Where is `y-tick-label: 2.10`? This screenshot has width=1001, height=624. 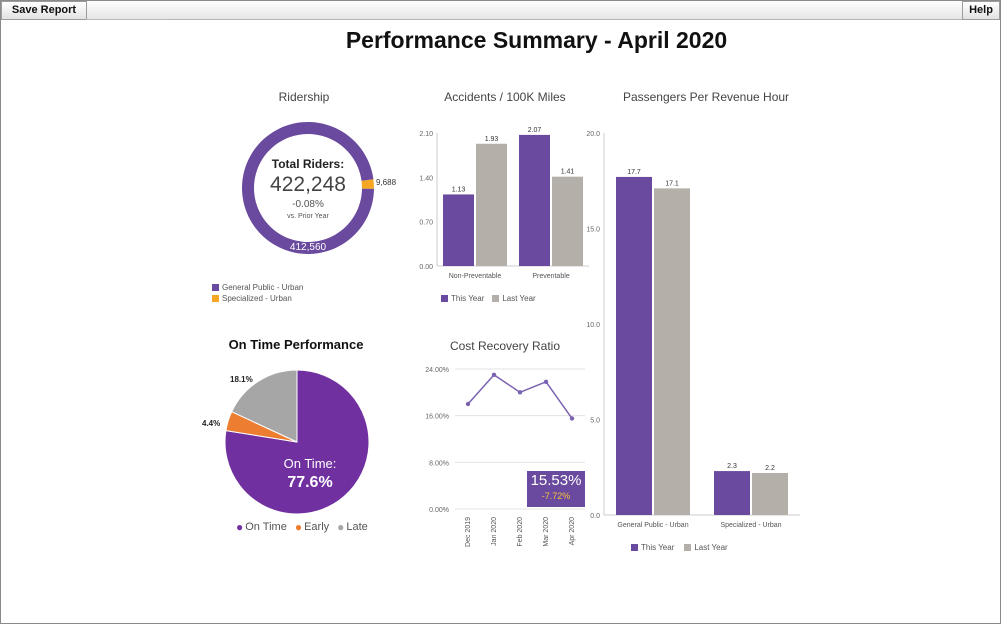 y-tick-label: 2.10 is located at coordinates (426, 134).